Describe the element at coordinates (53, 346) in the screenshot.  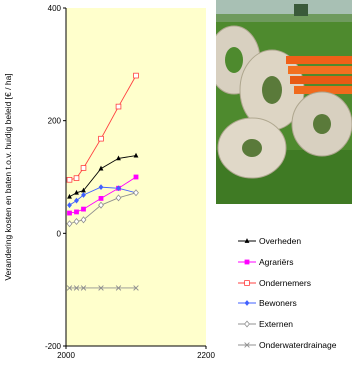
I see `y-tick-label: -200` at that location.